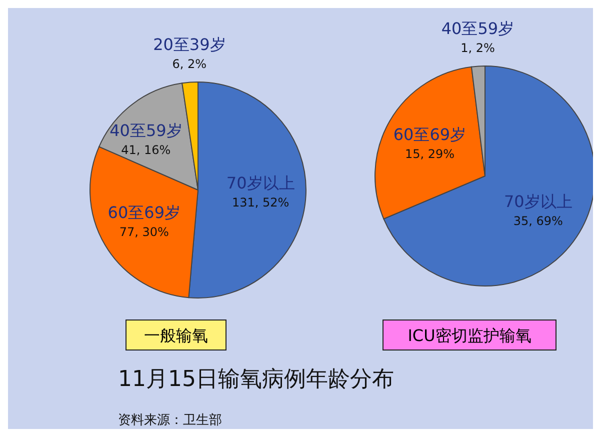 Image resolution: width=601 pixels, height=437 pixels. What do you see at coordinates (261, 203) in the screenshot?
I see `data-label: 131, 52%` at bounding box center [261, 203].